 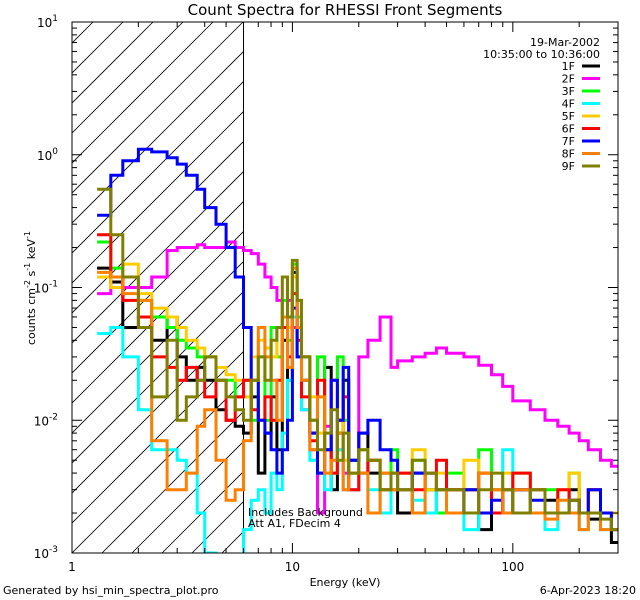 What do you see at coordinates (541, 54) in the screenshot?
I see `time-range-label: 10:35:00 to 10:36:00` at bounding box center [541, 54].